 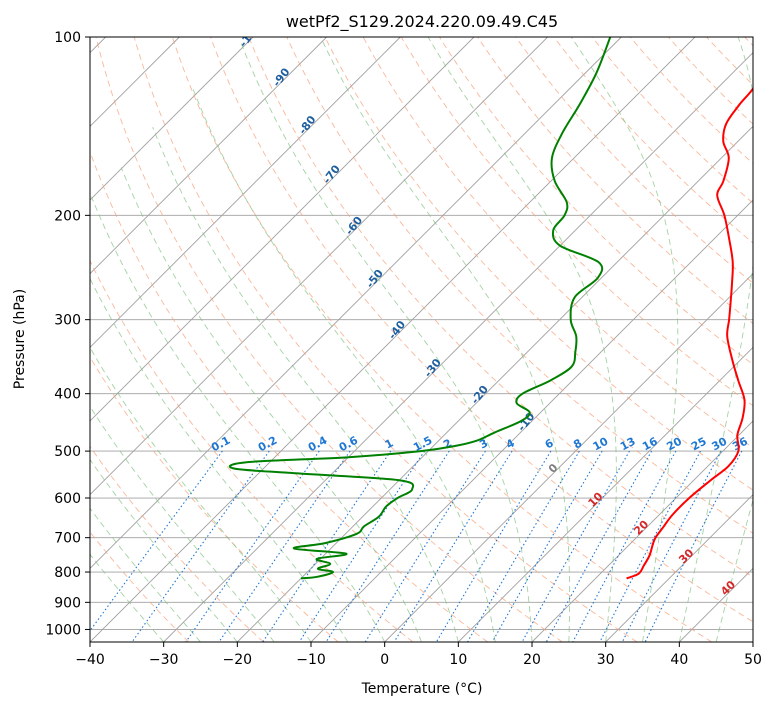 I want to click on x-tick-label: 50, so click(x=753, y=660).